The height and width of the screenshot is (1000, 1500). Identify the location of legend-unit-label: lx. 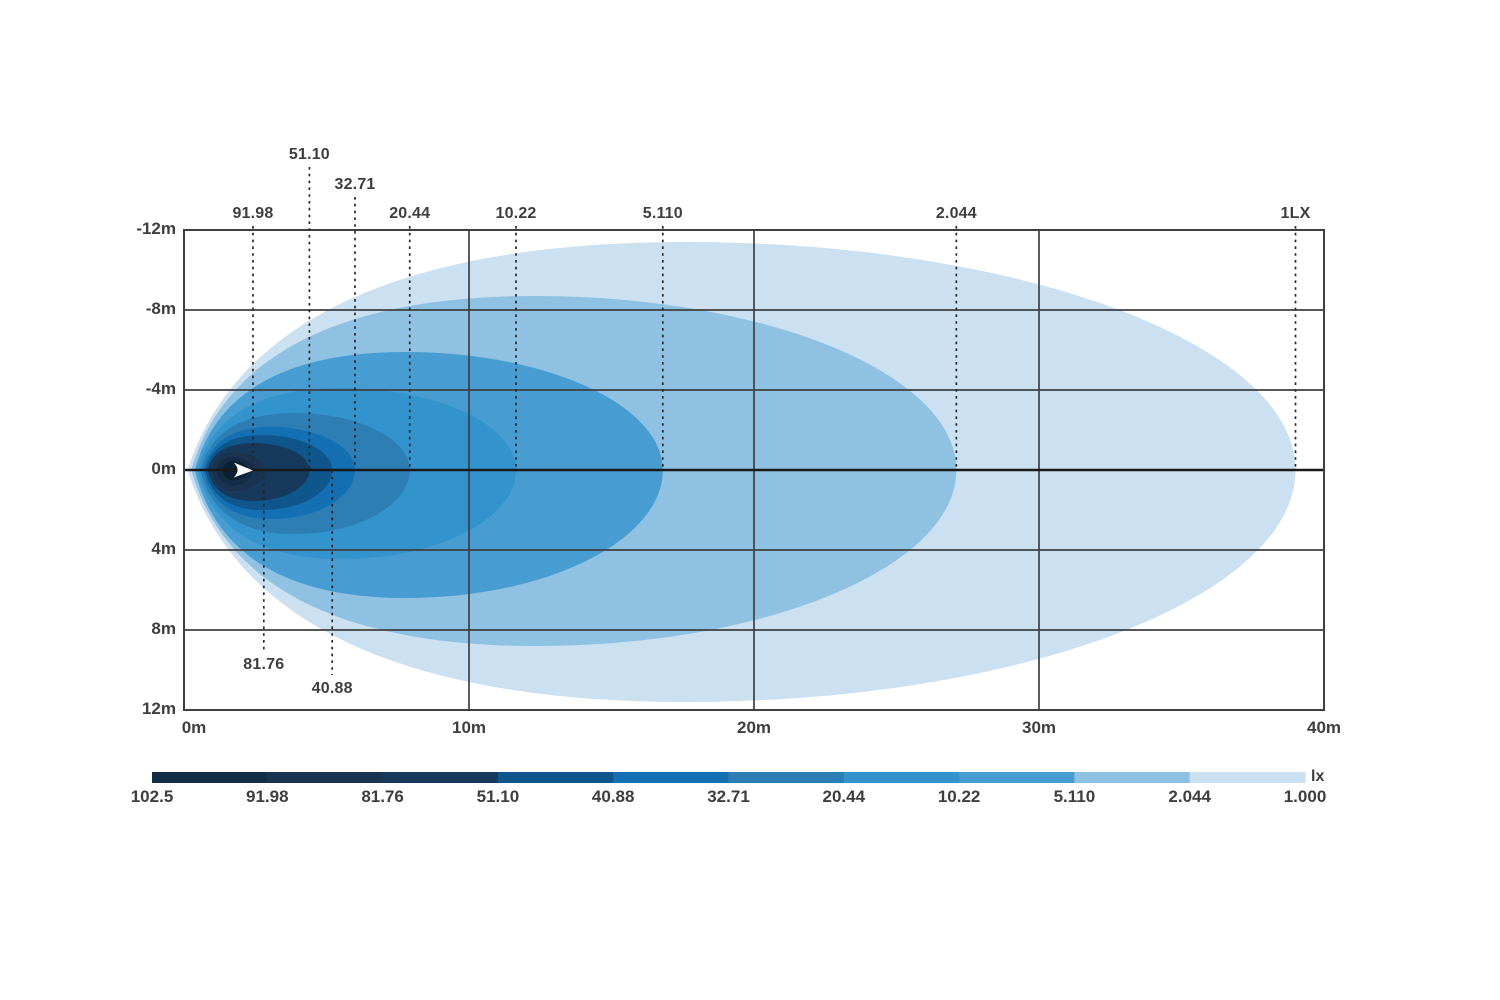
(1318, 776).